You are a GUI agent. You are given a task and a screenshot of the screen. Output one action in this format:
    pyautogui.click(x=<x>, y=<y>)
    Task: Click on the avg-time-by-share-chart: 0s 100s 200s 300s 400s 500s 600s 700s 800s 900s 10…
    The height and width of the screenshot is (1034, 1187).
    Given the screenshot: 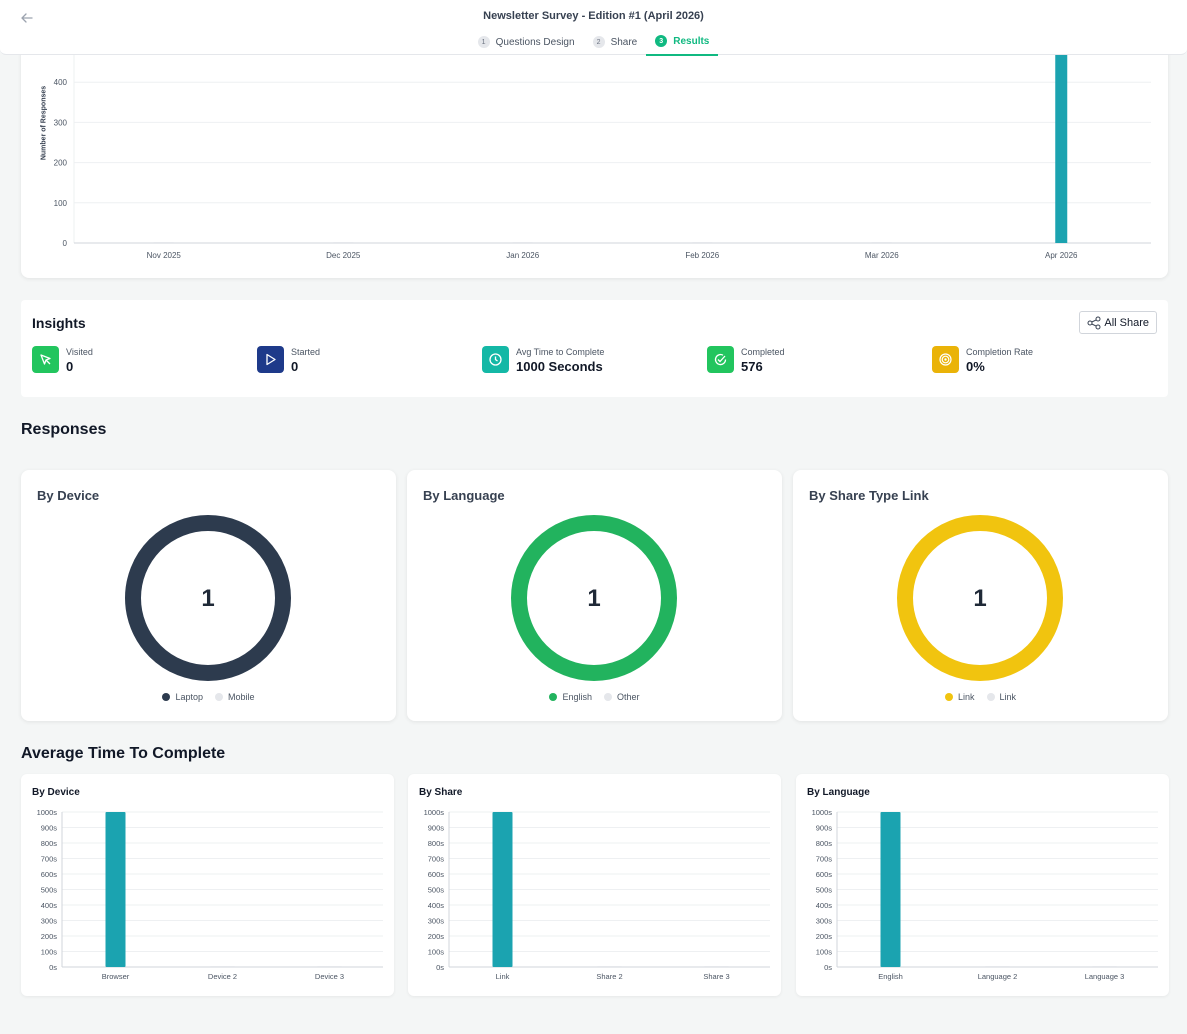 What is the action you would take?
    pyautogui.click(x=597, y=894)
    